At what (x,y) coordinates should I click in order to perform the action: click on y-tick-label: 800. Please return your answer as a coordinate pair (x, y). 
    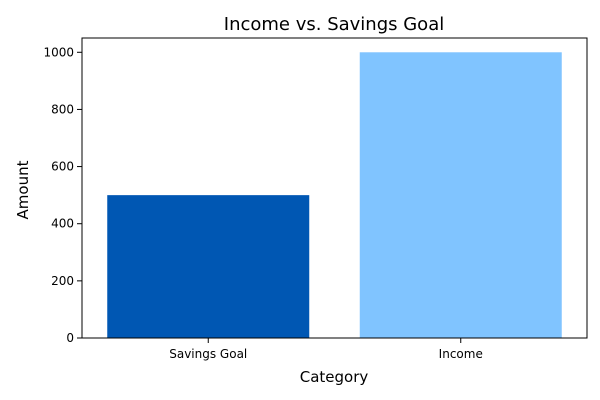
    Looking at the image, I should click on (62, 109).